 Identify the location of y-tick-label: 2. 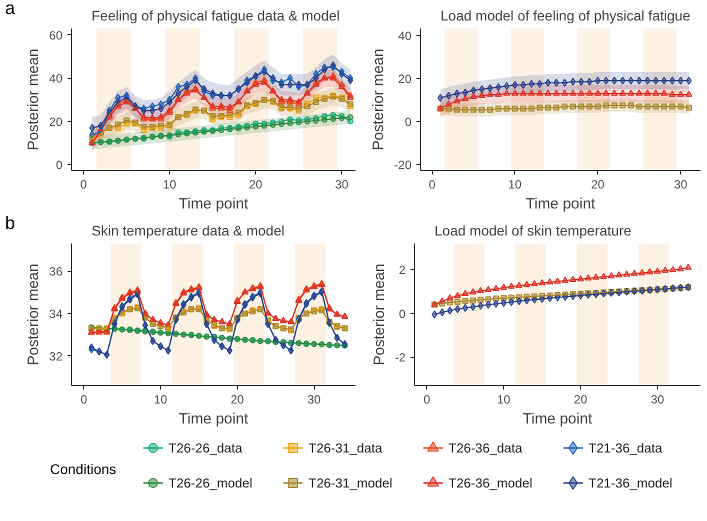
(402, 270).